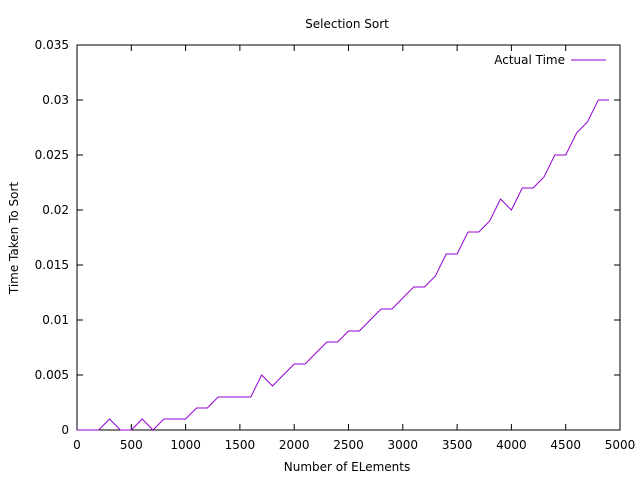 The width and height of the screenshot is (640, 478). I want to click on y-tick-label: 0.03, so click(55, 100).